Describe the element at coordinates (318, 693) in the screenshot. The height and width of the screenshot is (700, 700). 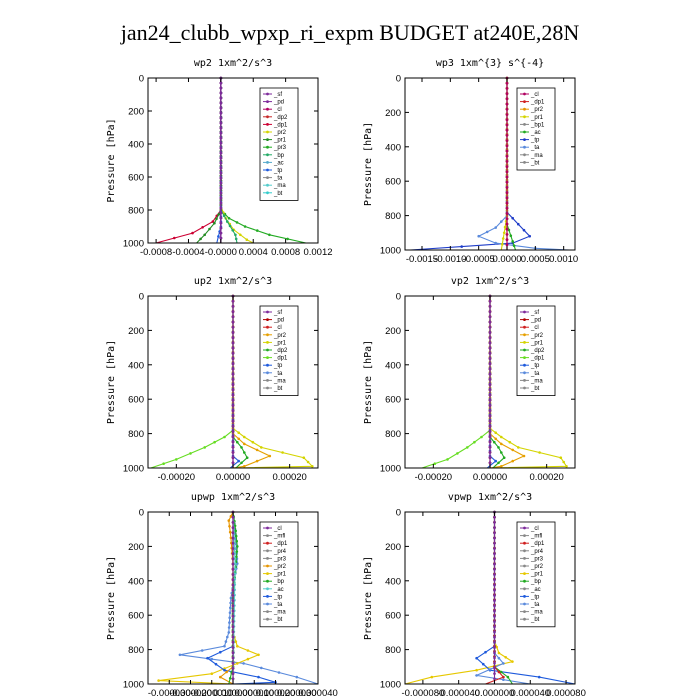
I see `x-tick-label: 0.000040` at that location.